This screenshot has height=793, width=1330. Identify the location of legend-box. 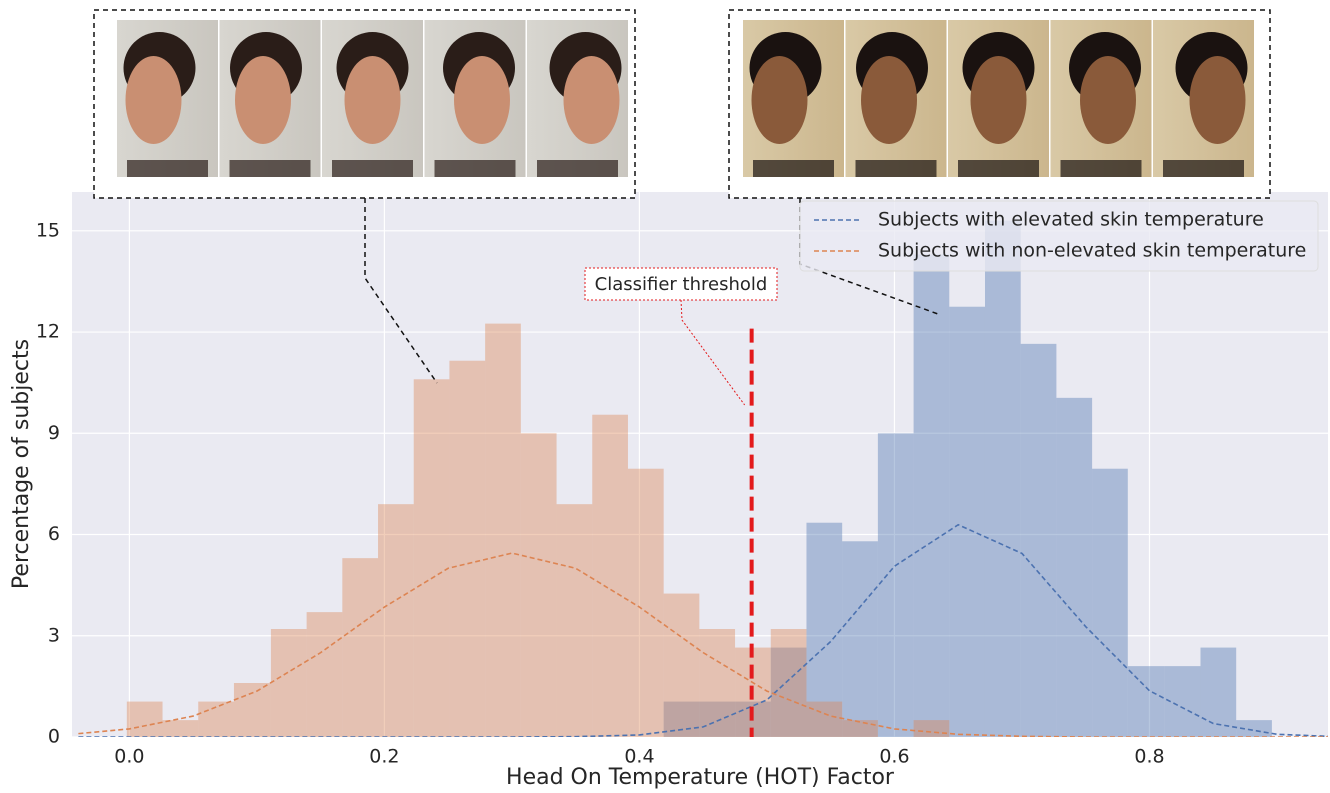
(1059, 236).